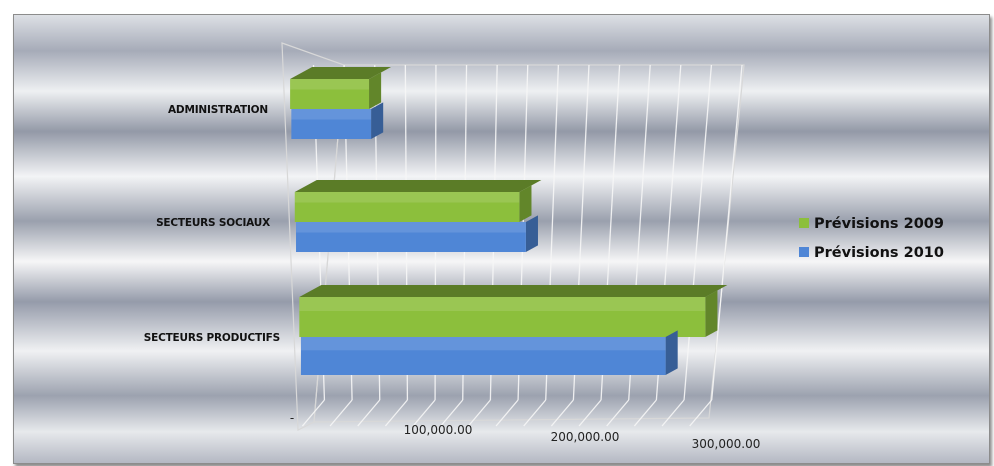 The image size is (994, 466). I want to click on x-tick-label: 300,000.00, so click(726, 444).